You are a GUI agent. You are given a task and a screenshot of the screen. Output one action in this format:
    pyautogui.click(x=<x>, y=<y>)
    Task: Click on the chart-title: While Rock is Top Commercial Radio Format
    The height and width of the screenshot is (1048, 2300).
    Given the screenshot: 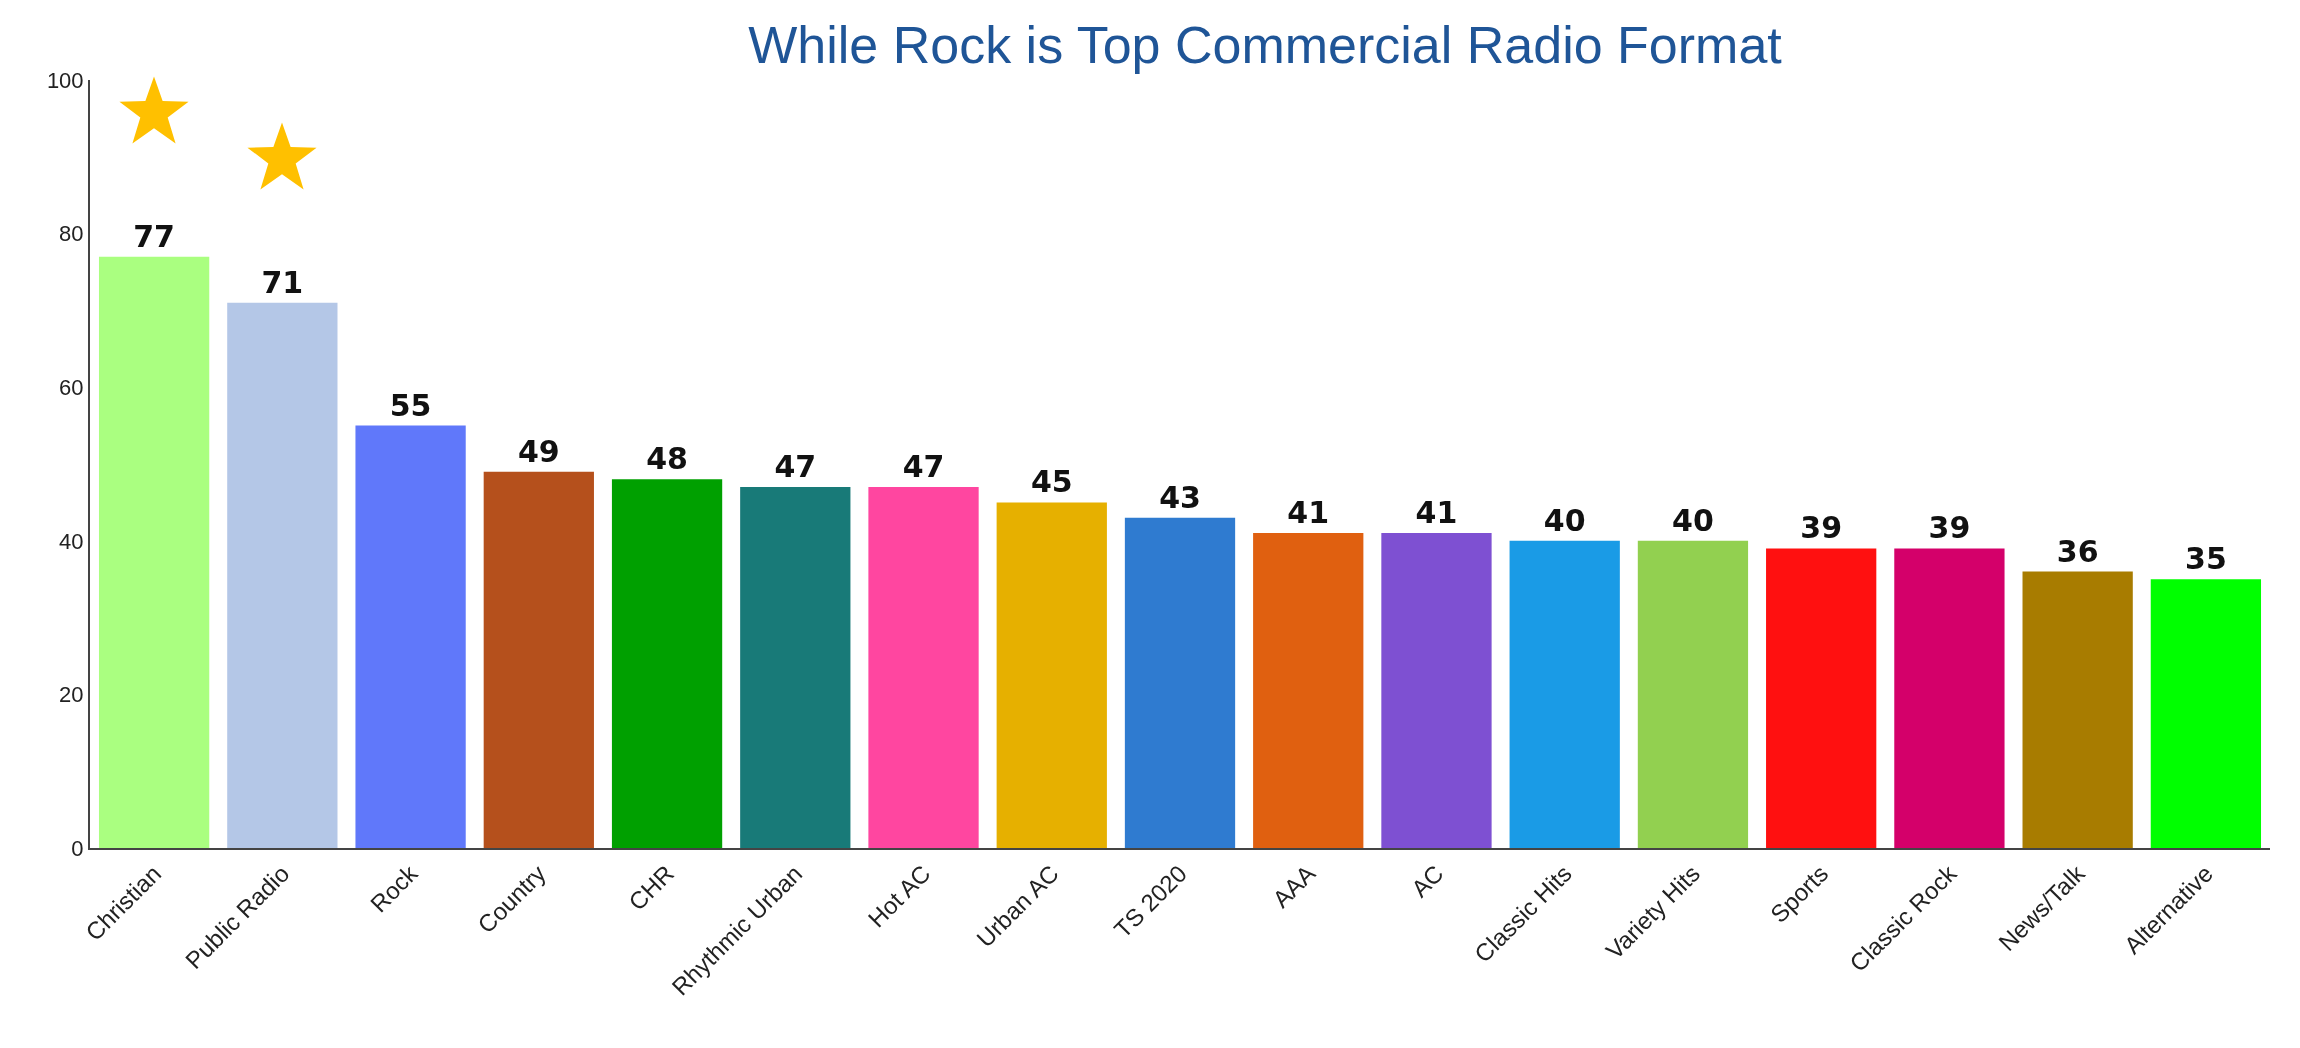 What is the action you would take?
    pyautogui.click(x=1265, y=44)
    